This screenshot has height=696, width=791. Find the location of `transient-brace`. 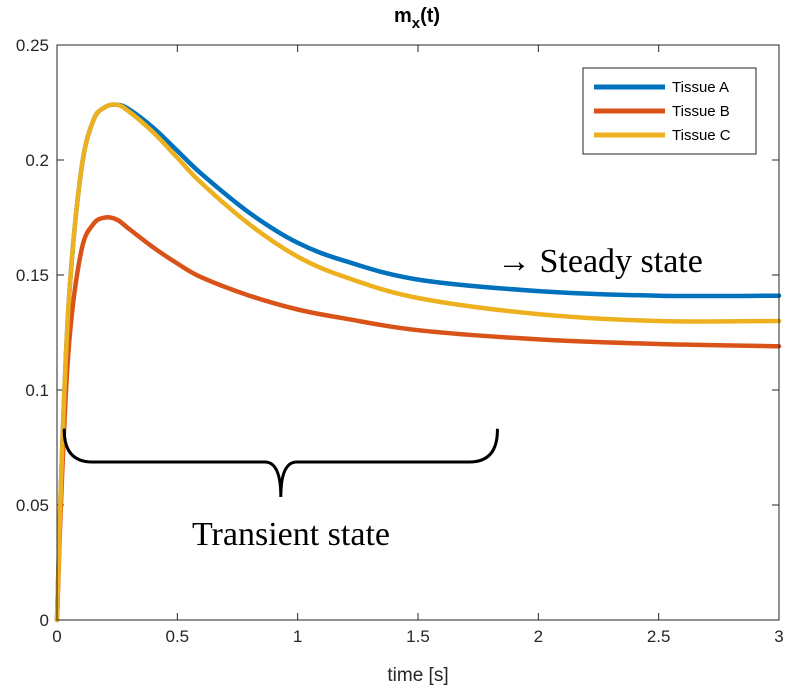

transient-brace is located at coordinates (280, 463).